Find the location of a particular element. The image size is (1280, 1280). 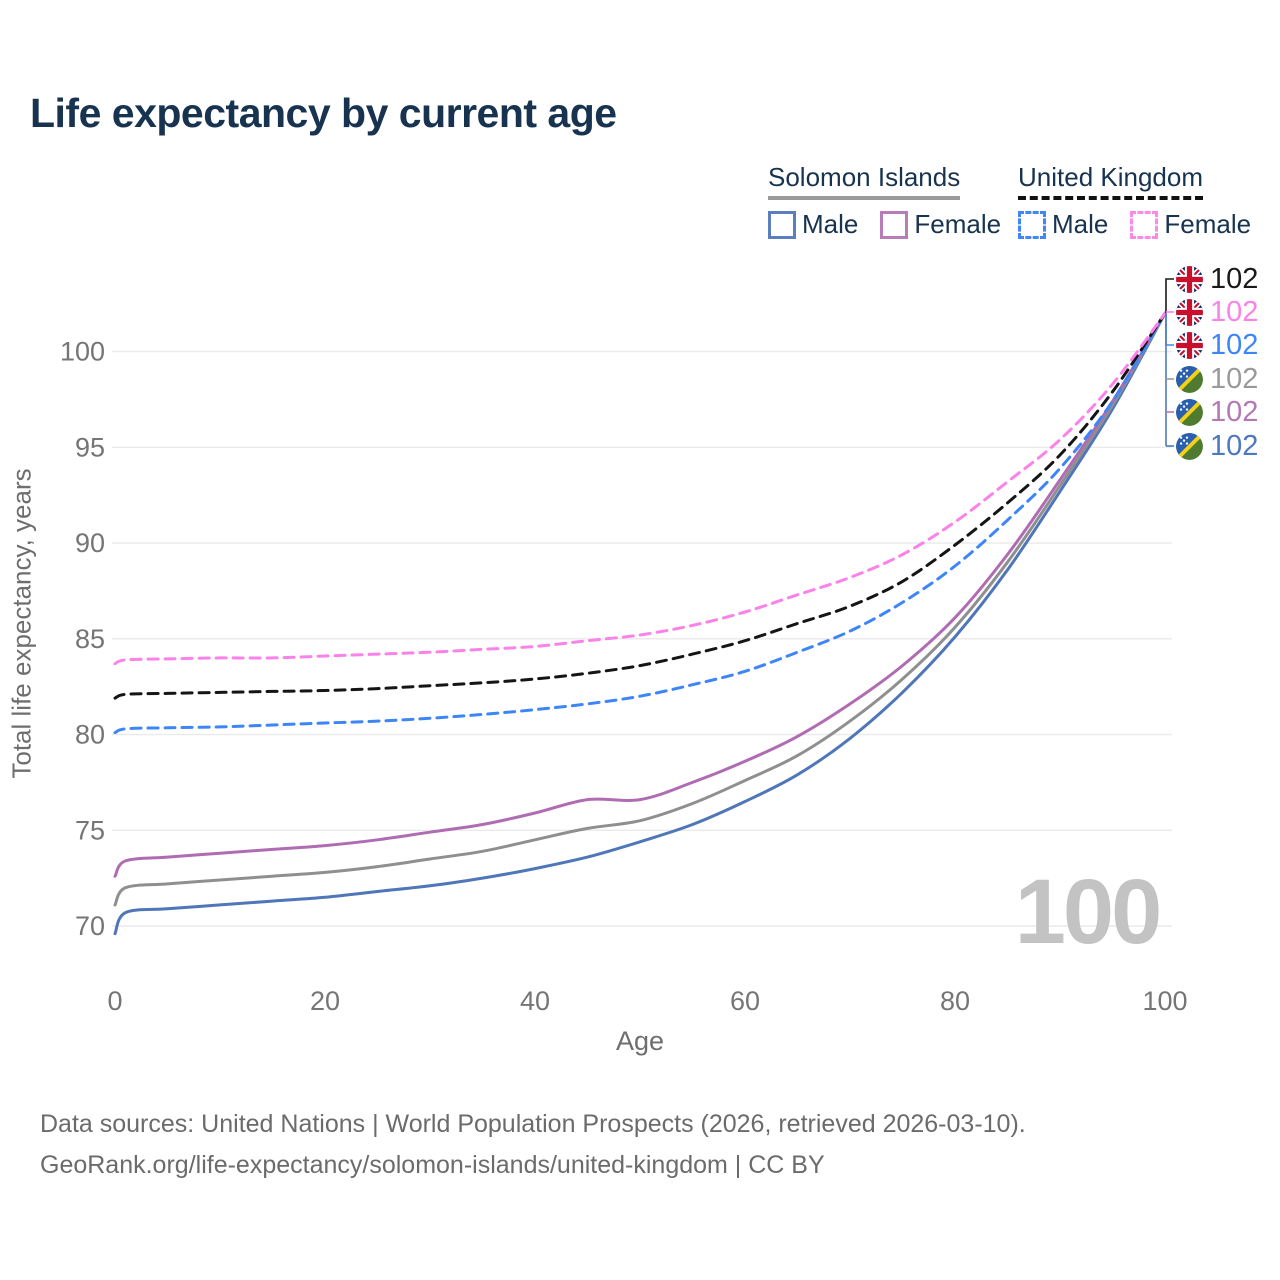

end-label-uk-male: 102 is located at coordinates (1217, 345).